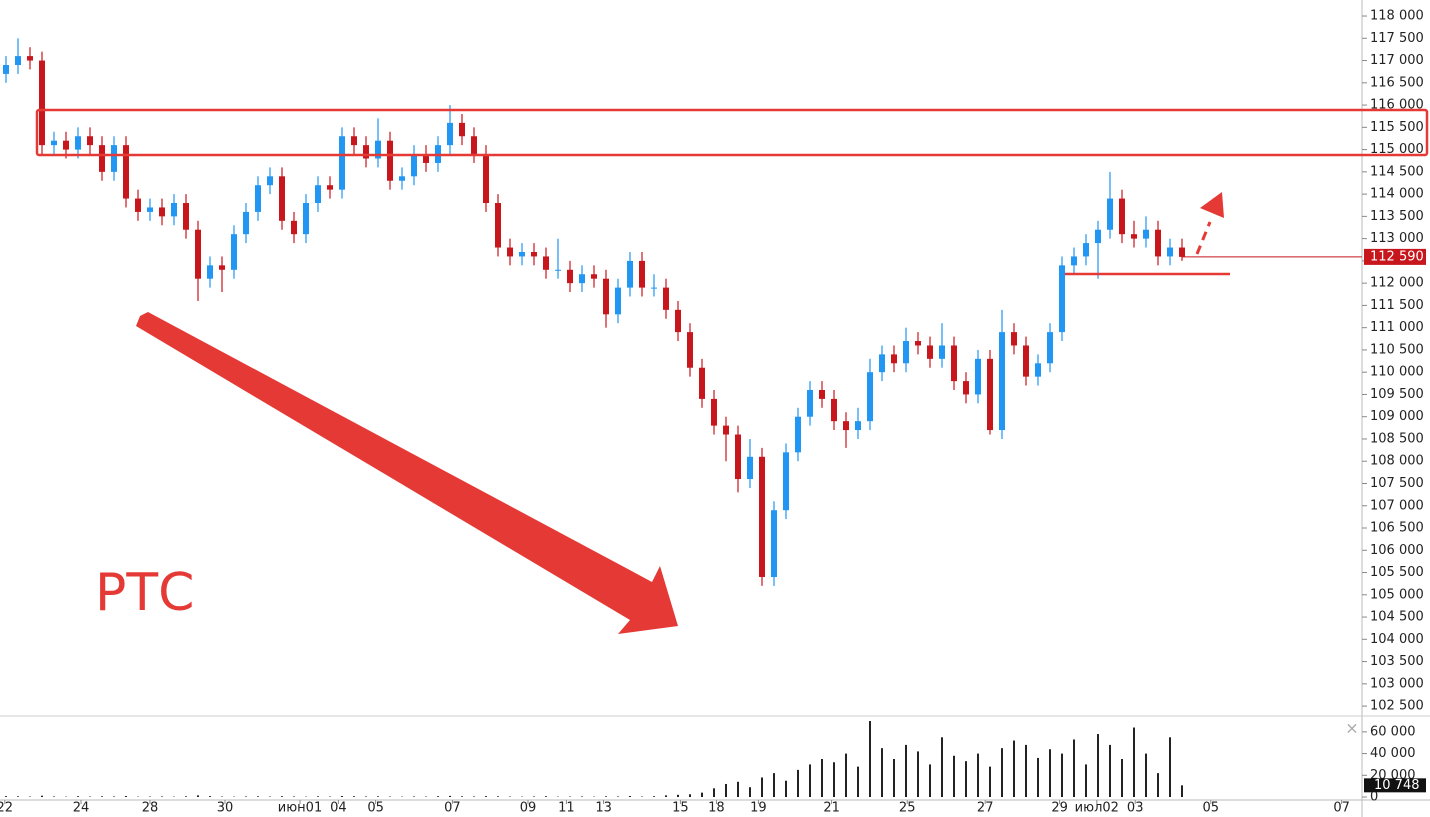 This screenshot has height=817, width=1430. Describe the element at coordinates (1397, 283) in the screenshot. I see `y-tick-label: 112 000` at that location.